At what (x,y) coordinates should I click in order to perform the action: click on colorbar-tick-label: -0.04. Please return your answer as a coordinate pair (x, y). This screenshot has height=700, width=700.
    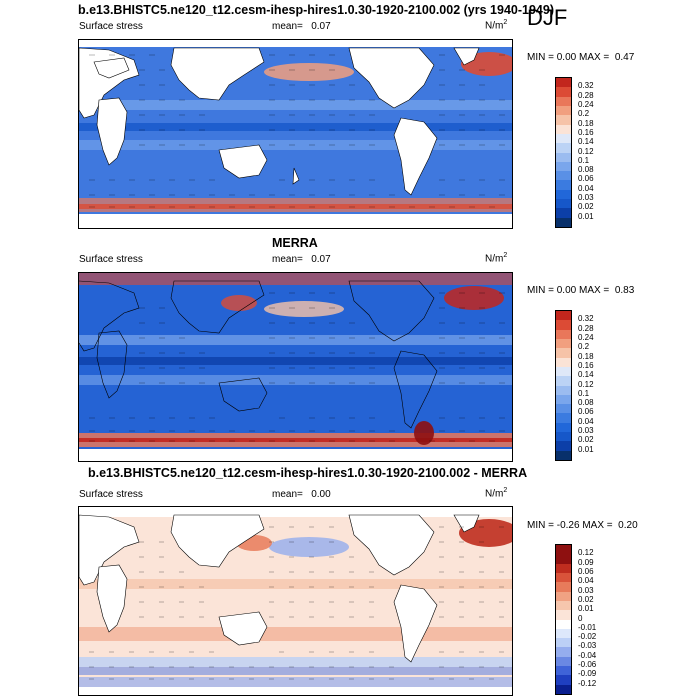
    Looking at the image, I should click on (587, 655).